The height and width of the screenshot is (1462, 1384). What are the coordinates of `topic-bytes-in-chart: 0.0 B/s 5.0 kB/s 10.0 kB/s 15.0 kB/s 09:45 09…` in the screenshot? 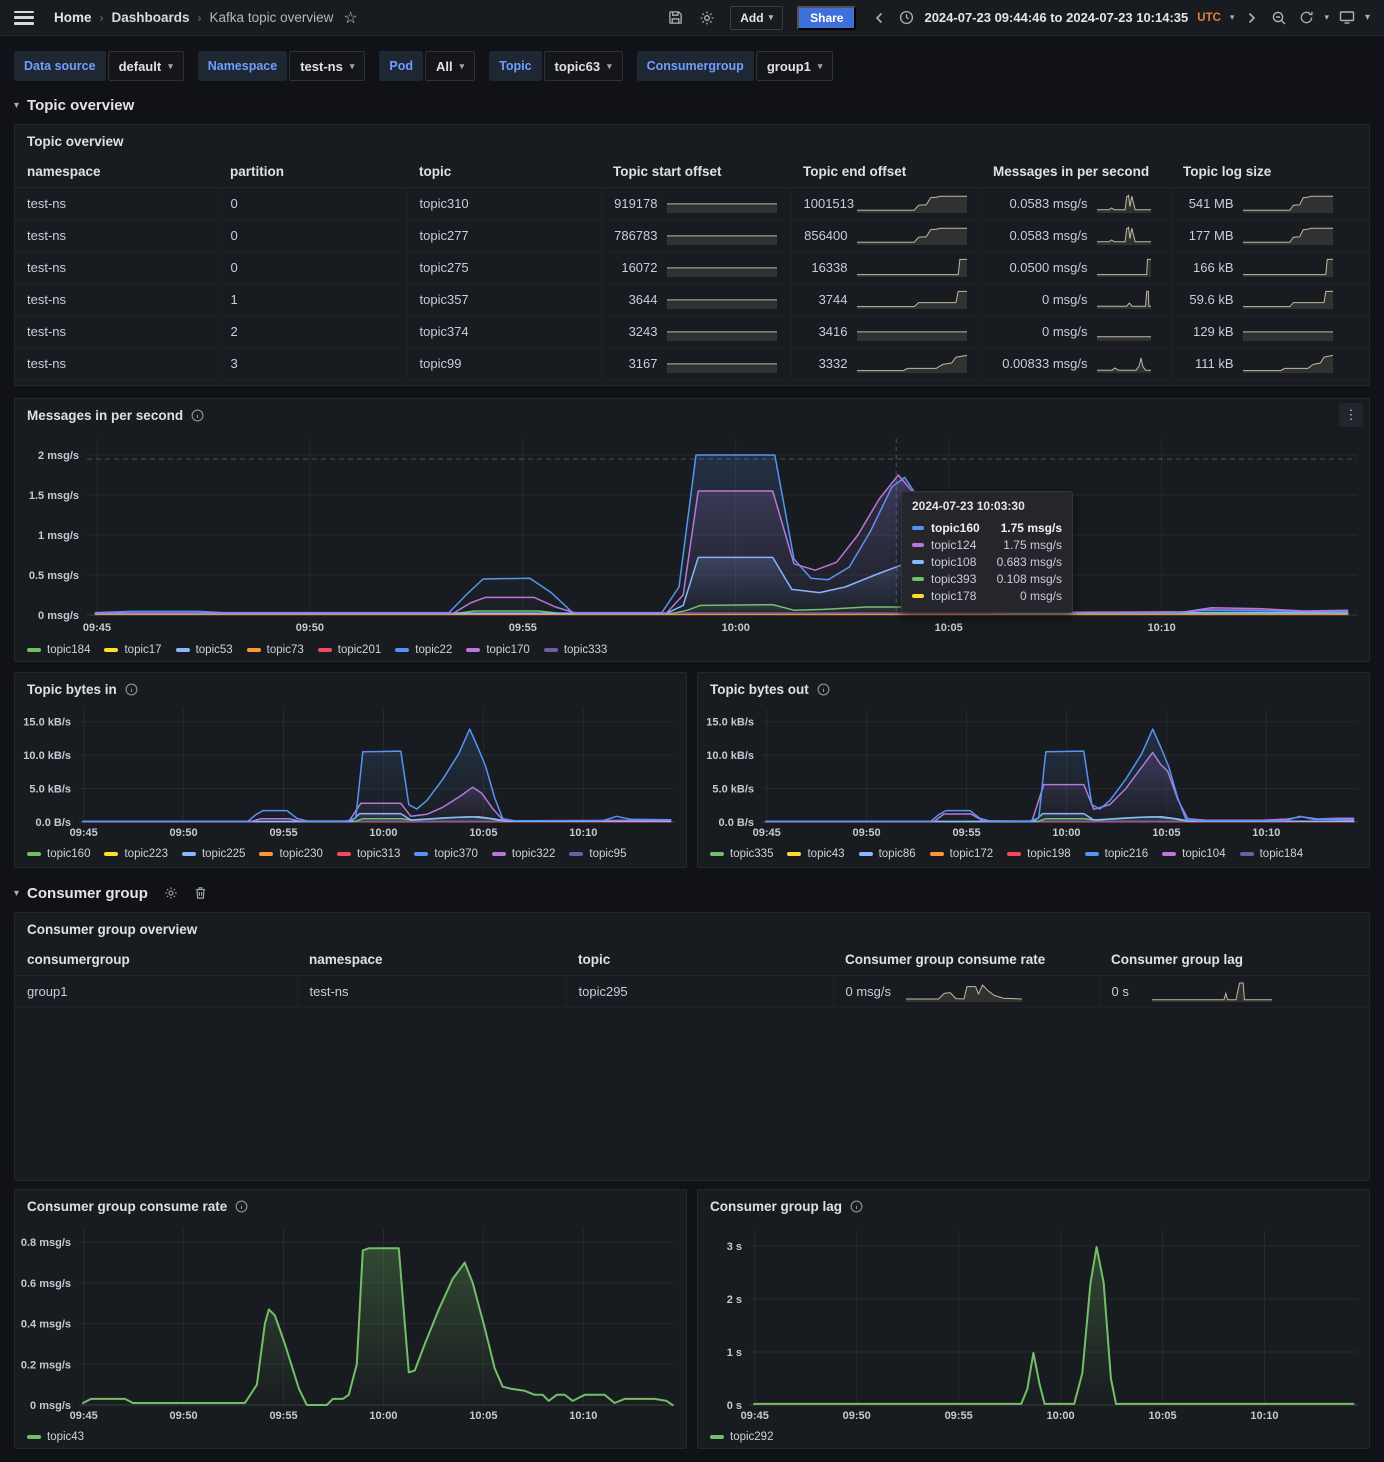 It's located at (350, 775).